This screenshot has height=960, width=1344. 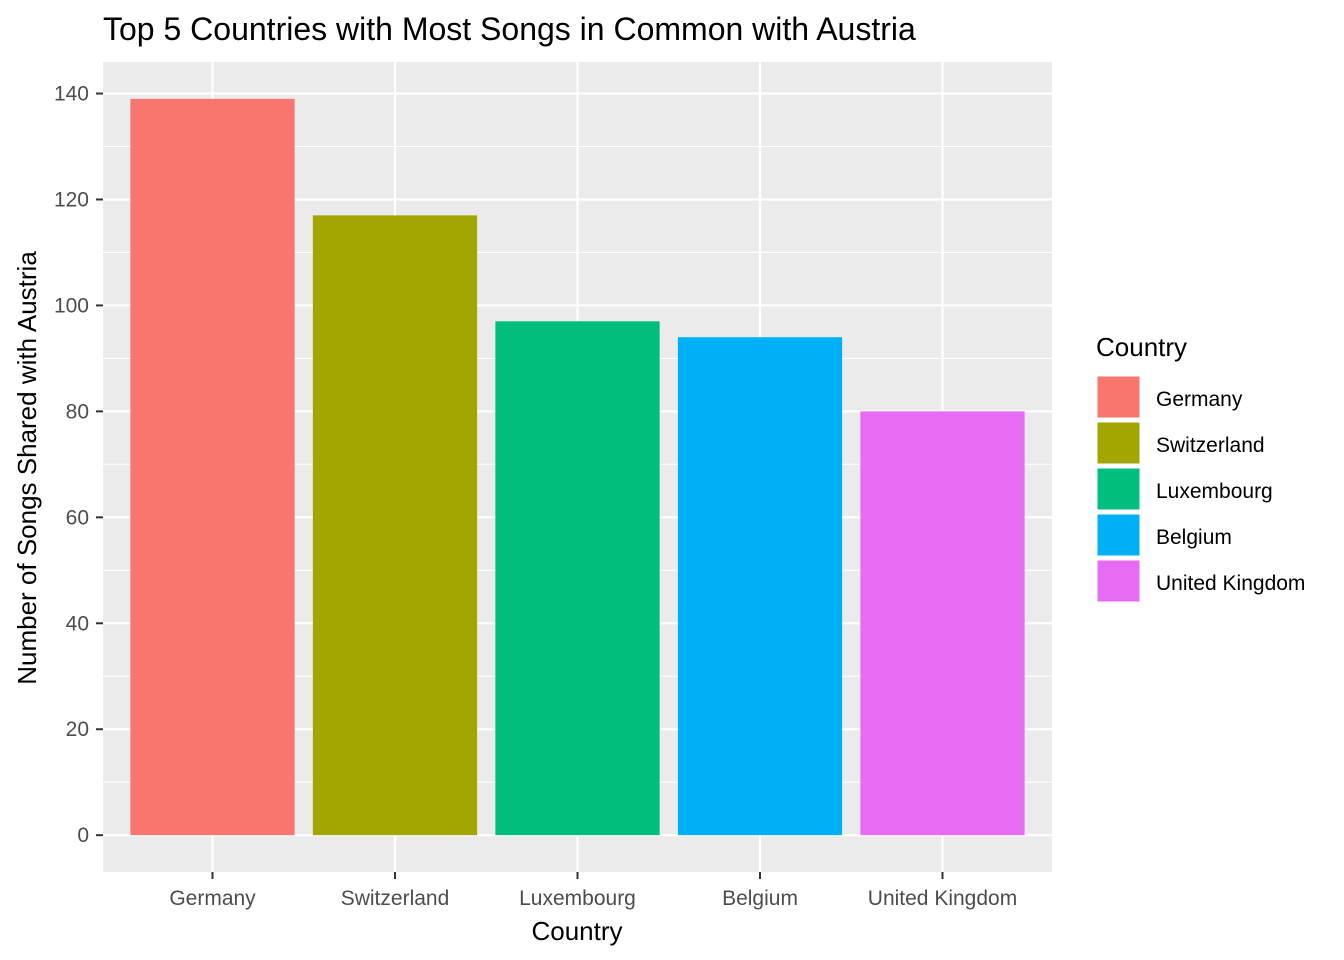 What do you see at coordinates (577, 578) in the screenshot?
I see `bar-luxembourg` at bounding box center [577, 578].